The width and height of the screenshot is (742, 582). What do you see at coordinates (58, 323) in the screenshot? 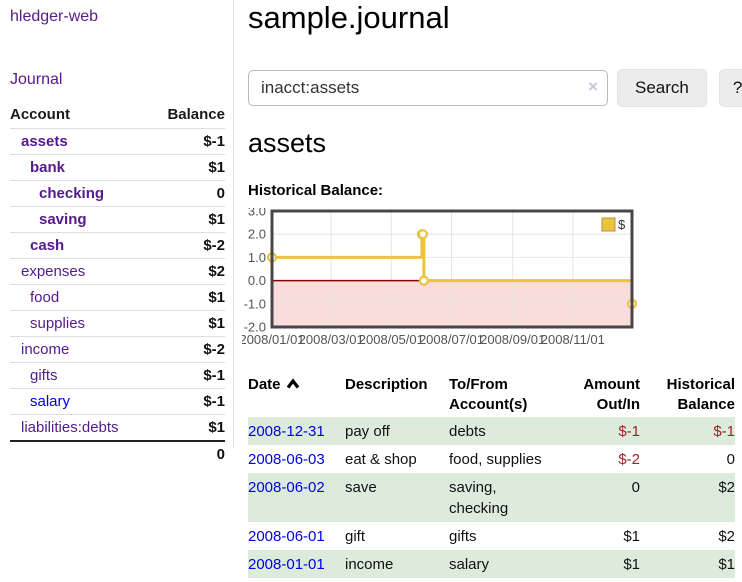
I see `account-link: supplies` at bounding box center [58, 323].